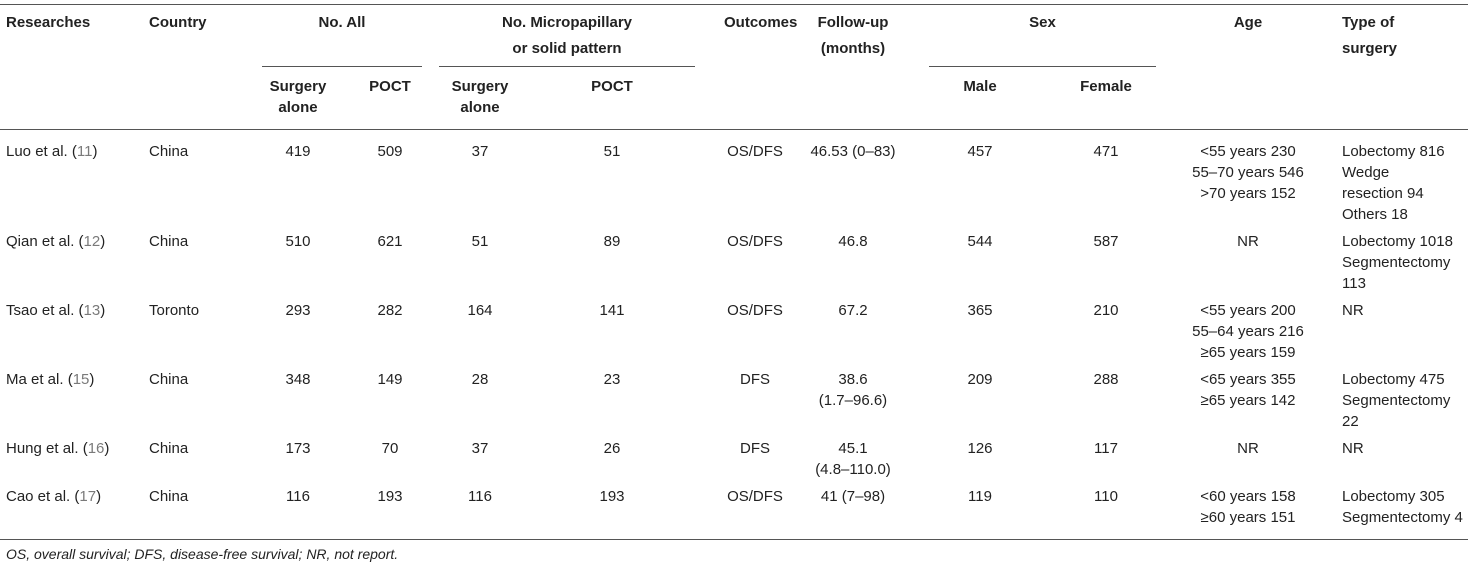 The width and height of the screenshot is (1468, 568). I want to click on header-follow-up-1: Follow-up, so click(853, 22).